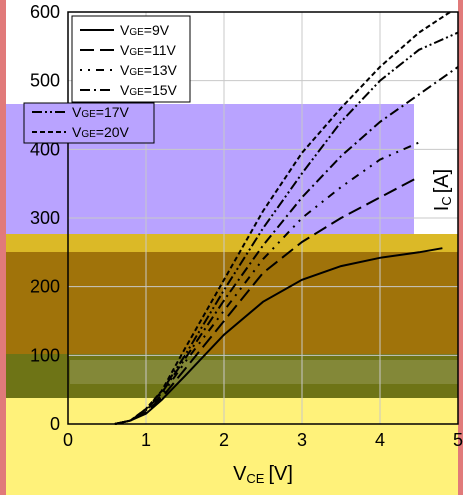 This screenshot has height=495, width=463. I want to click on y-tick-label-100: 100, so click(45, 355).